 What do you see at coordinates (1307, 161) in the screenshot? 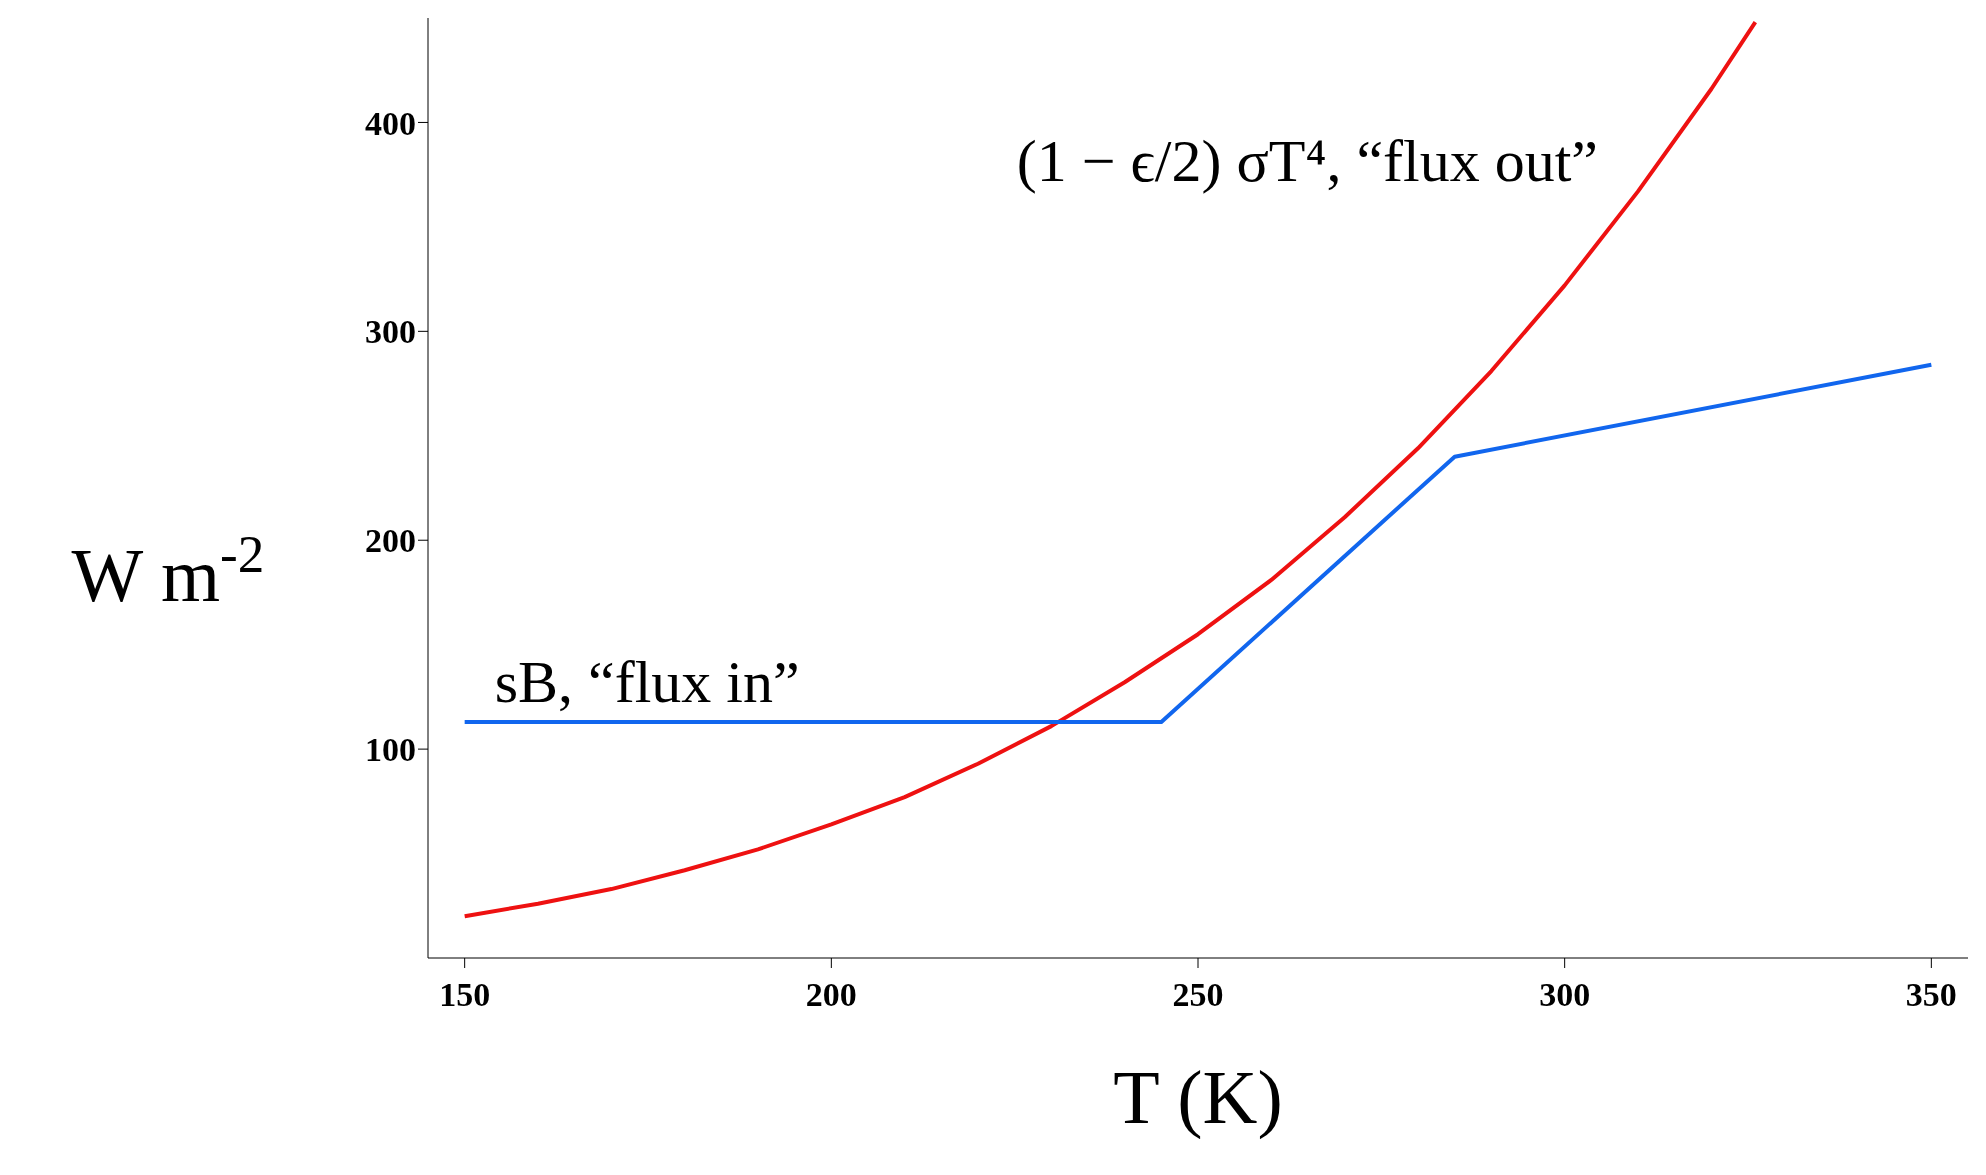
I see `series-label: (1 − ϵ/2) σT⁴, “flux out”` at bounding box center [1307, 161].